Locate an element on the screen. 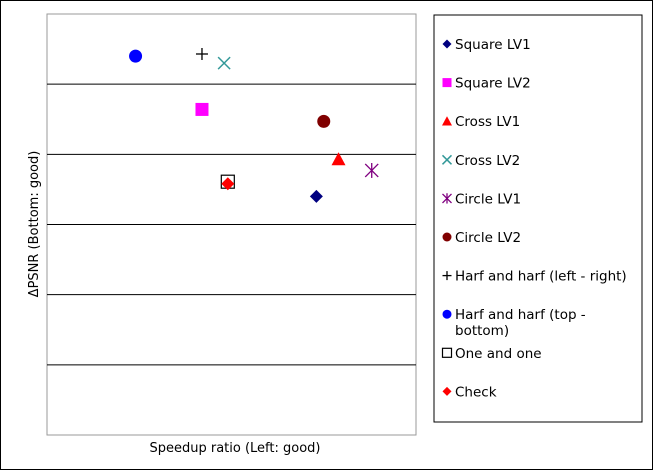 This screenshot has width=653, height=474. data-points is located at coordinates (254, 125).